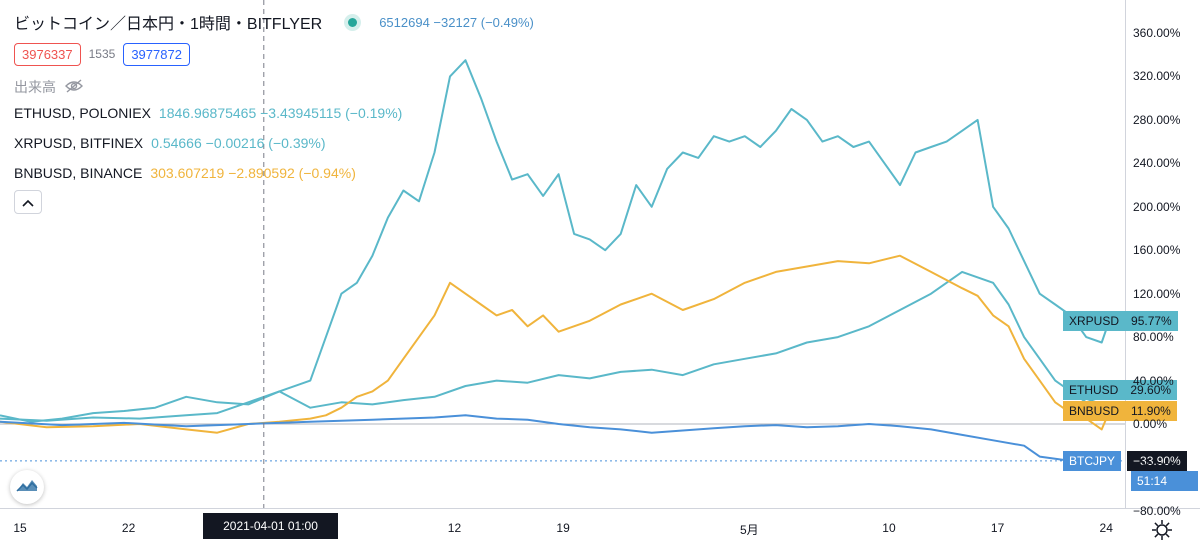  I want to click on tag-series-name: BTCJPY, so click(1092, 461).